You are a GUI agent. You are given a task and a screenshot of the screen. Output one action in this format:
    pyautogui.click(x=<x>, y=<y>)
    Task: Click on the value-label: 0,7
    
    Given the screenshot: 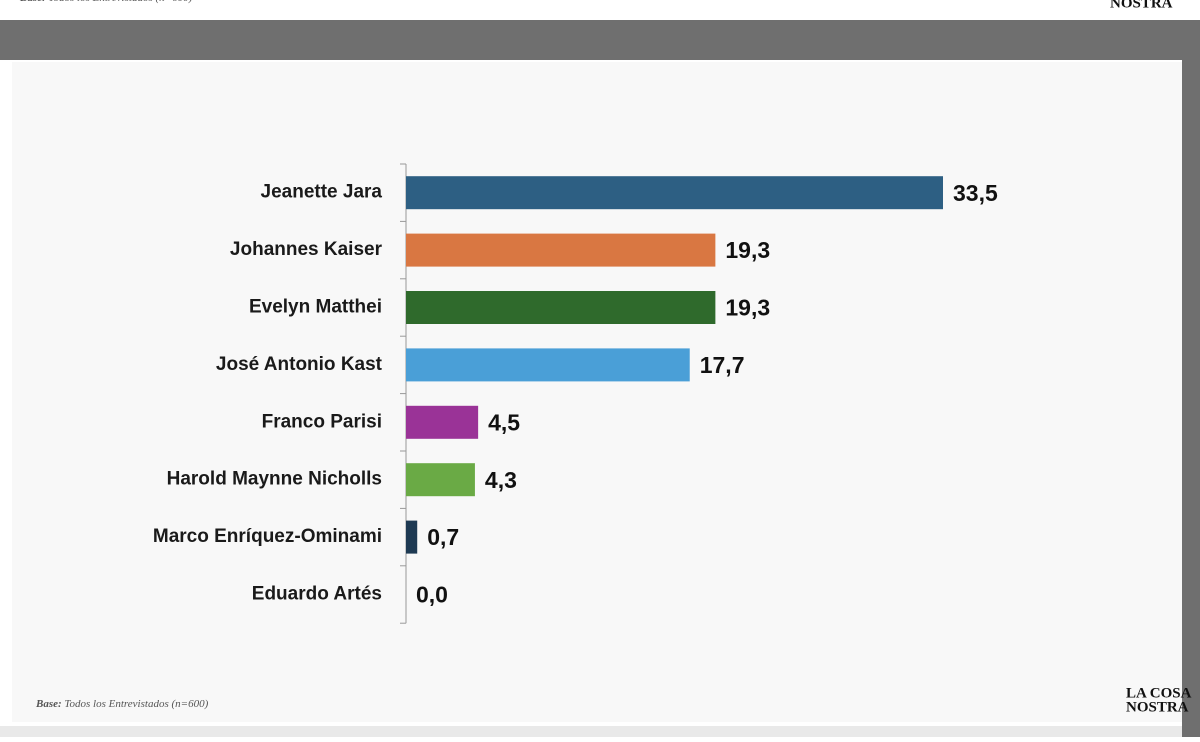 What is the action you would take?
    pyautogui.click(x=443, y=537)
    